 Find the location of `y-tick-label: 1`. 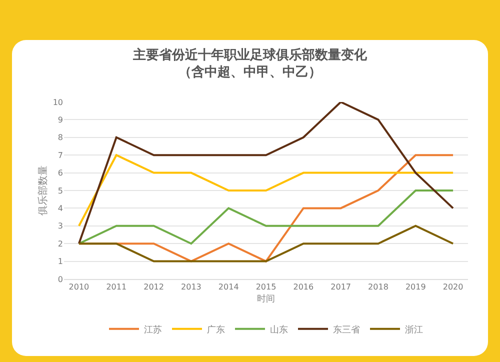

y-tick-label: 1 is located at coordinates (60, 261).